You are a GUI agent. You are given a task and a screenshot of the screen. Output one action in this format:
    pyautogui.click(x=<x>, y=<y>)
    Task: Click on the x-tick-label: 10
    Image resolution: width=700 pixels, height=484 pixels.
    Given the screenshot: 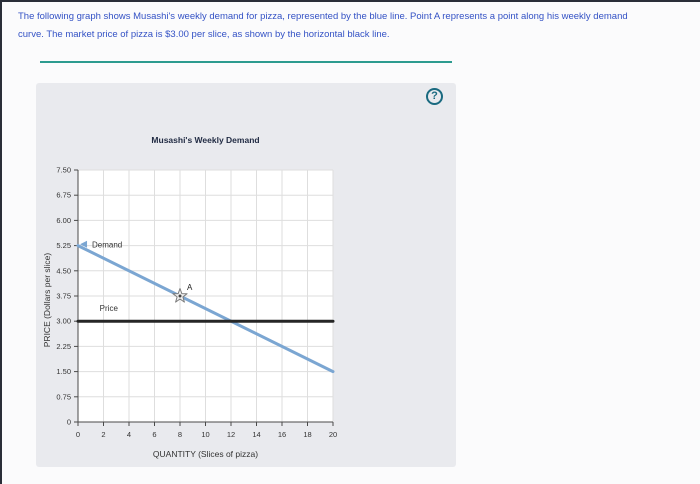 What is the action you would take?
    pyautogui.click(x=205, y=434)
    